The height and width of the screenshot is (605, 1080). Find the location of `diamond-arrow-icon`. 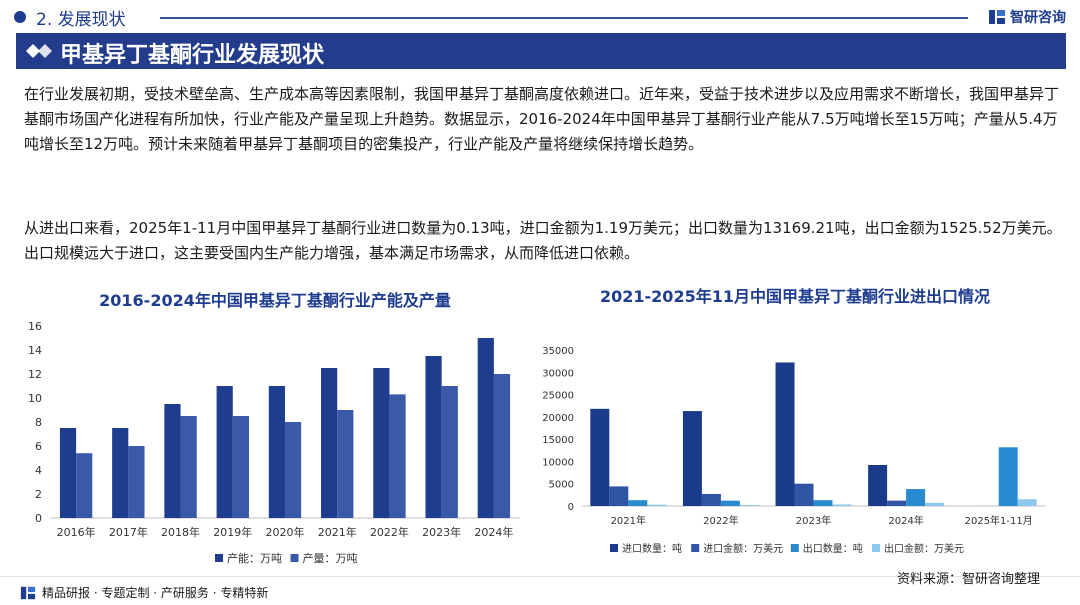

diamond-arrow-icon is located at coordinates (39, 51).